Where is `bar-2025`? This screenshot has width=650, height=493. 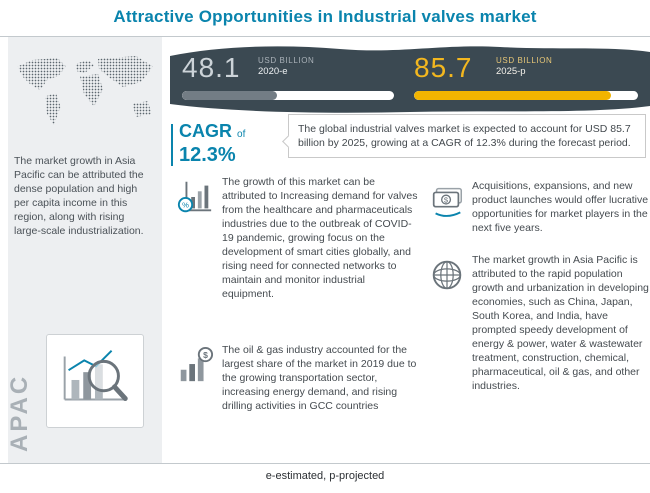 bar-2025 is located at coordinates (526, 95).